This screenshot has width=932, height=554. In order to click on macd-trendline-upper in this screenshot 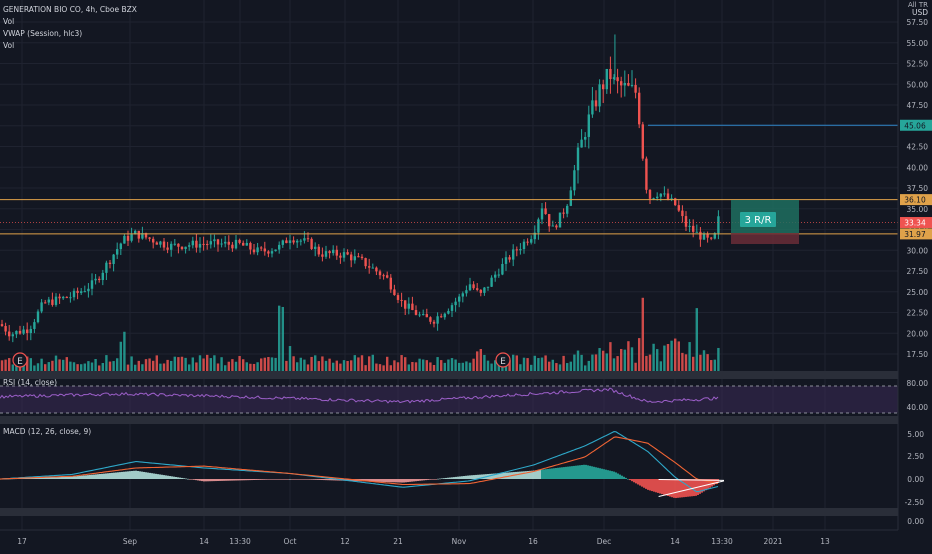, I will do `click(691, 479)`.